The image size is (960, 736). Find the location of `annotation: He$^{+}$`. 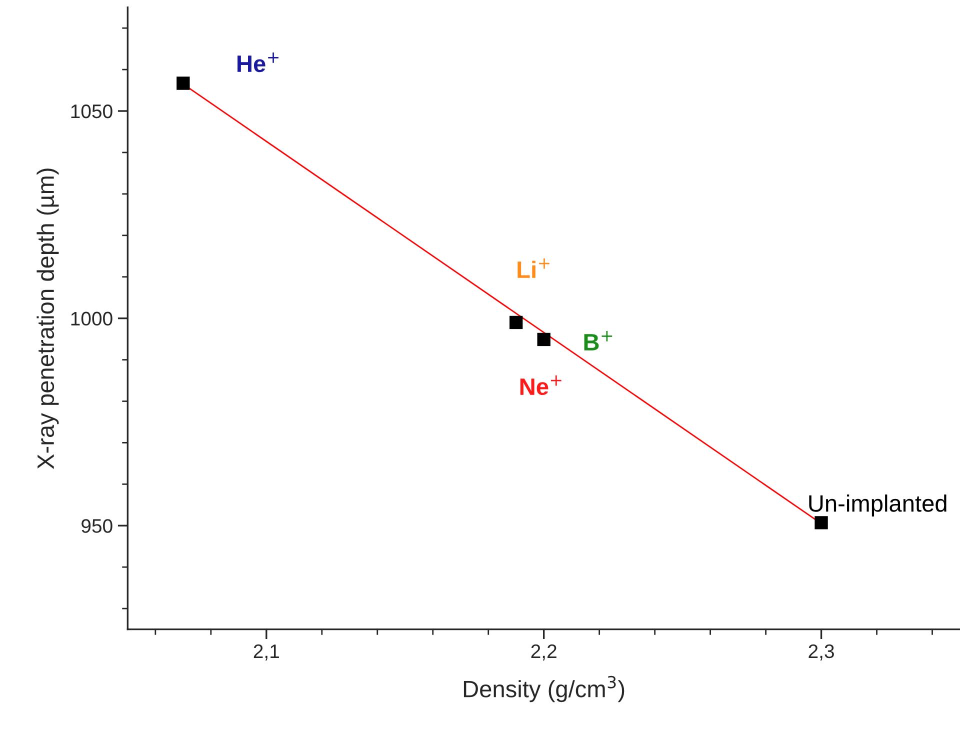

annotation: He$^{+}$ is located at coordinates (258, 62).